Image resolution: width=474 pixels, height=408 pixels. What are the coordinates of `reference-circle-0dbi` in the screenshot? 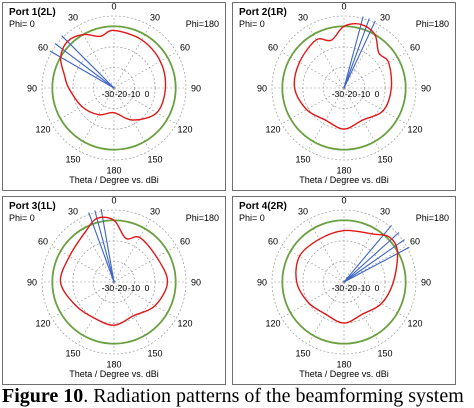 It's located at (114, 88).